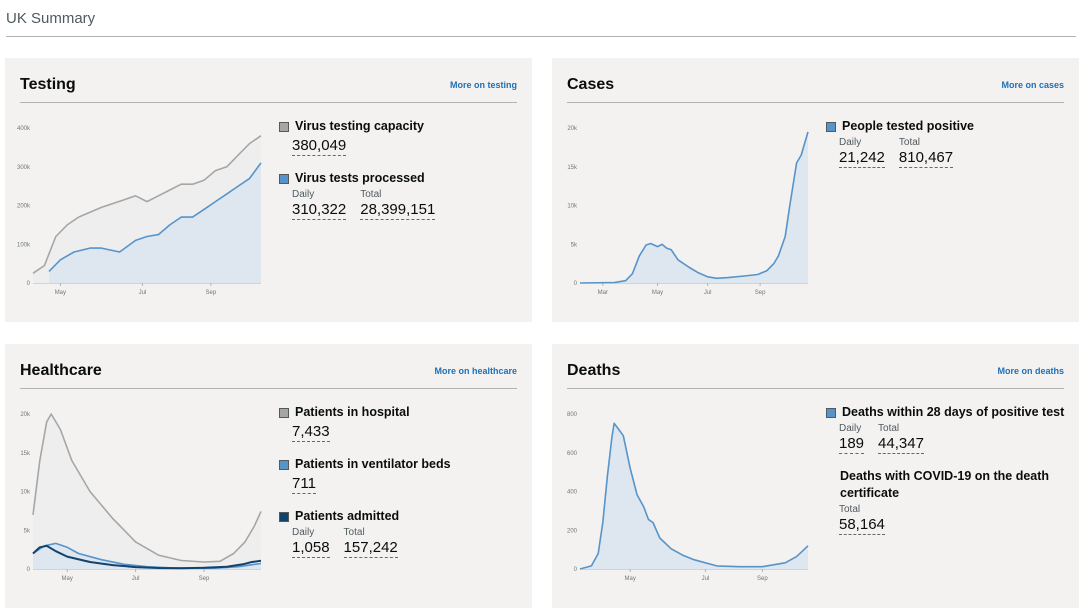  What do you see at coordinates (24, 129) in the screenshot?
I see `y-tick-label: 400k` at bounding box center [24, 129].